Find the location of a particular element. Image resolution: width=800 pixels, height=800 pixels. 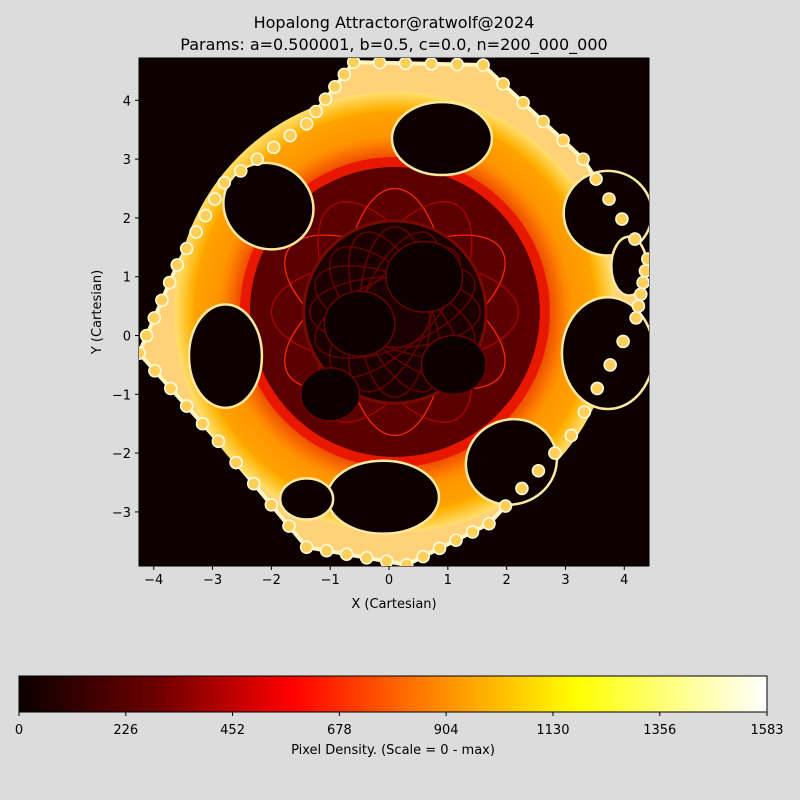

y-tick-label: 4 is located at coordinates (127, 101).